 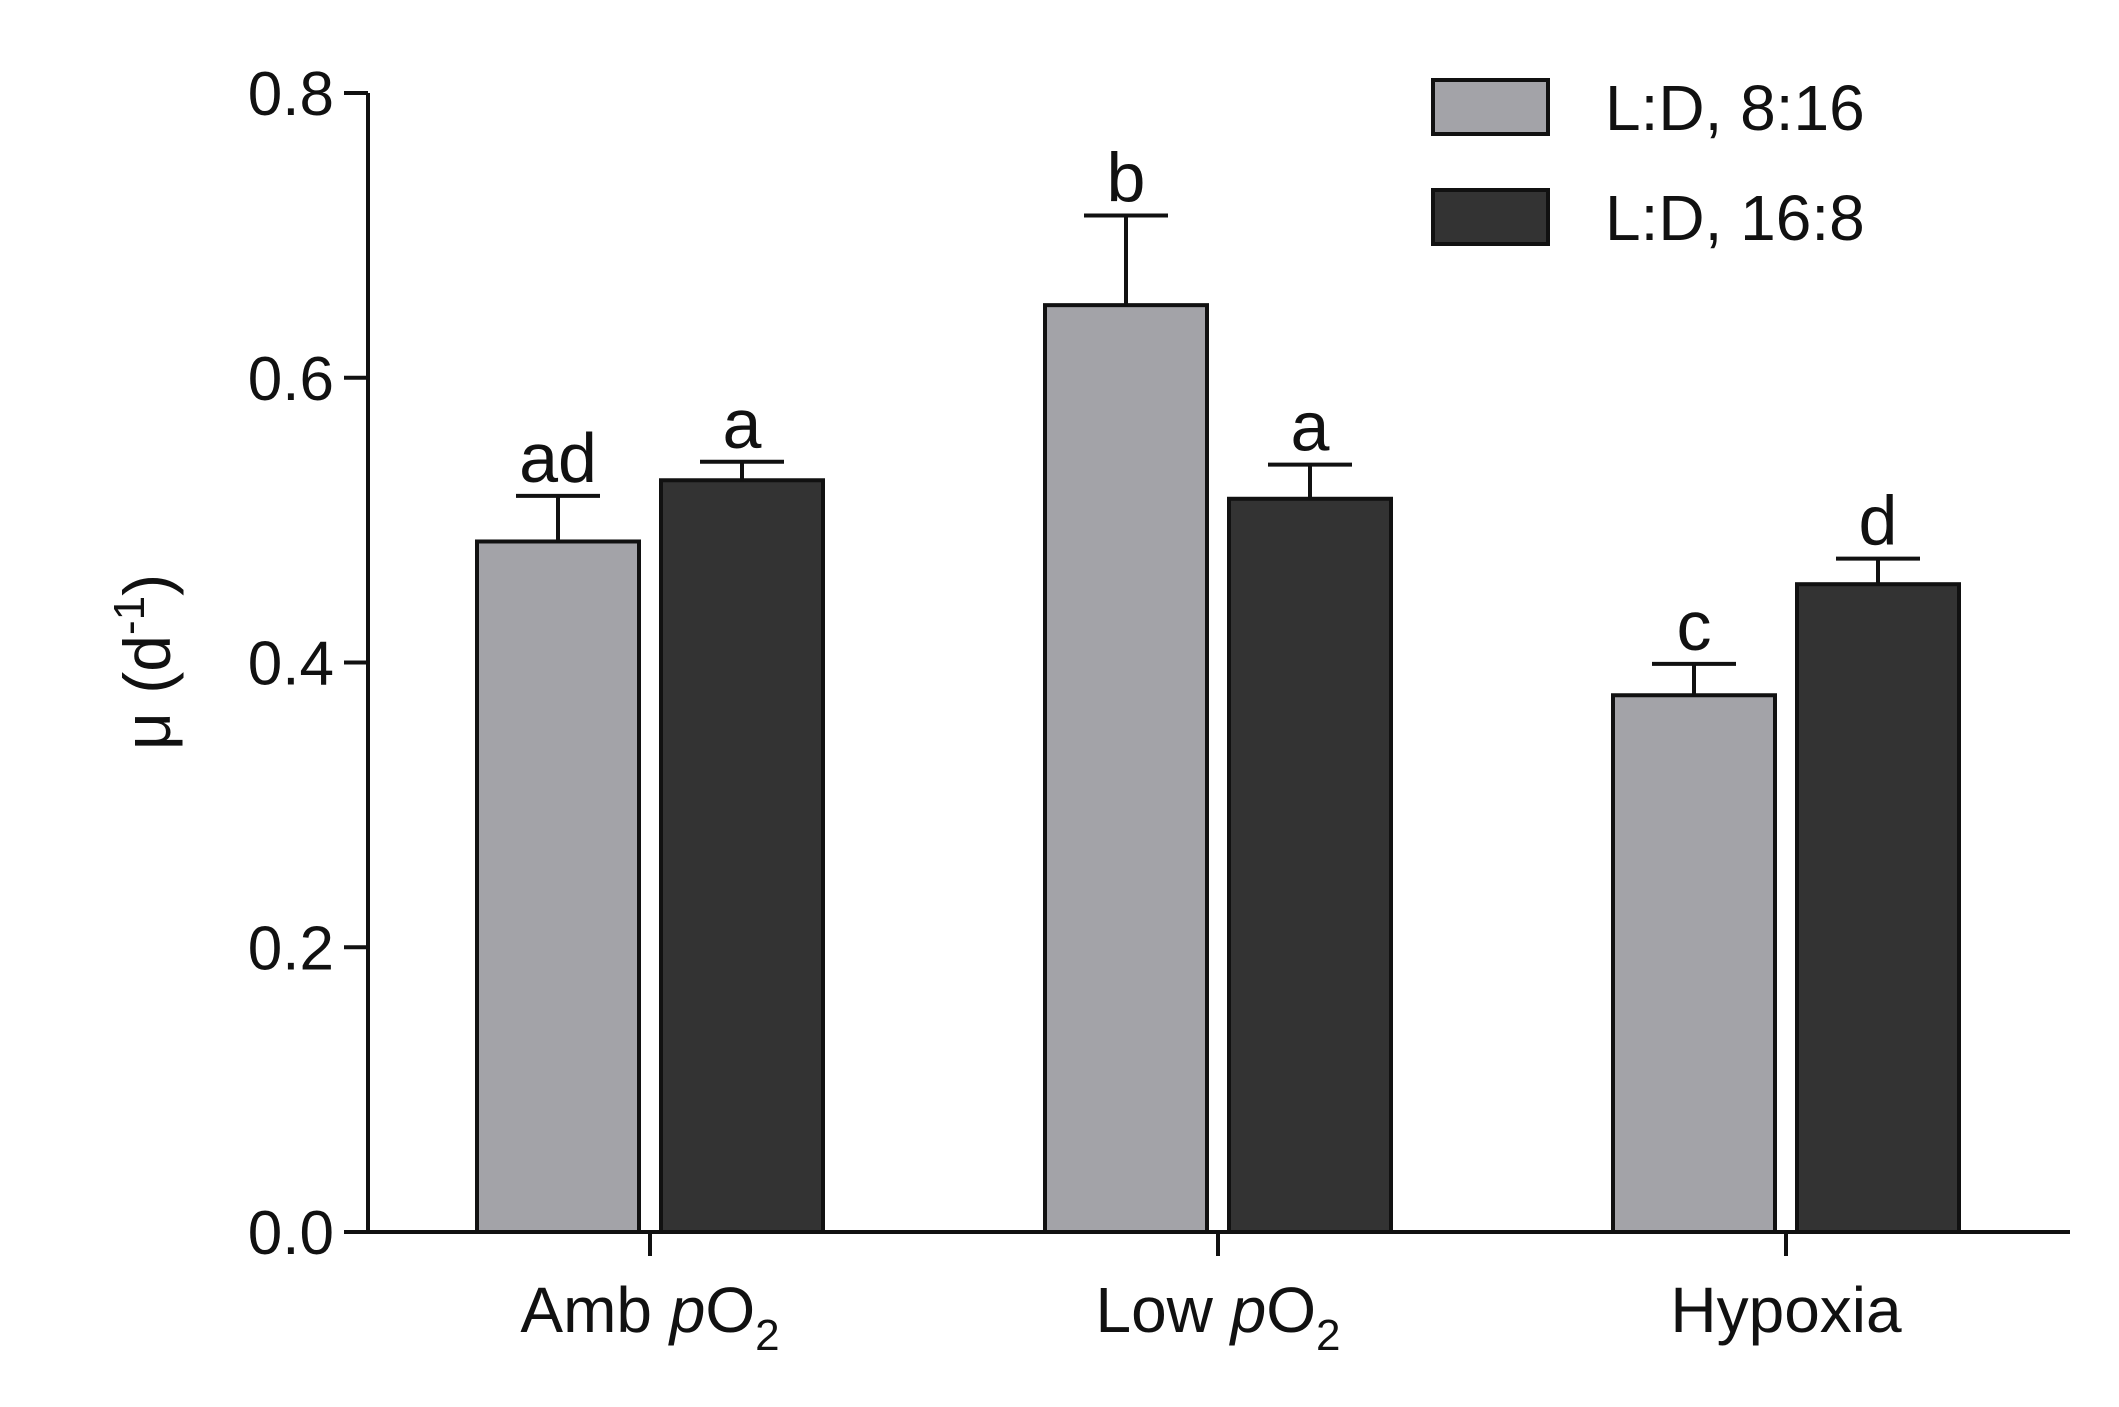 I want to click on y-axis: 0.0 0.2 0.4 0.6 0.8, so click(x=309, y=664).